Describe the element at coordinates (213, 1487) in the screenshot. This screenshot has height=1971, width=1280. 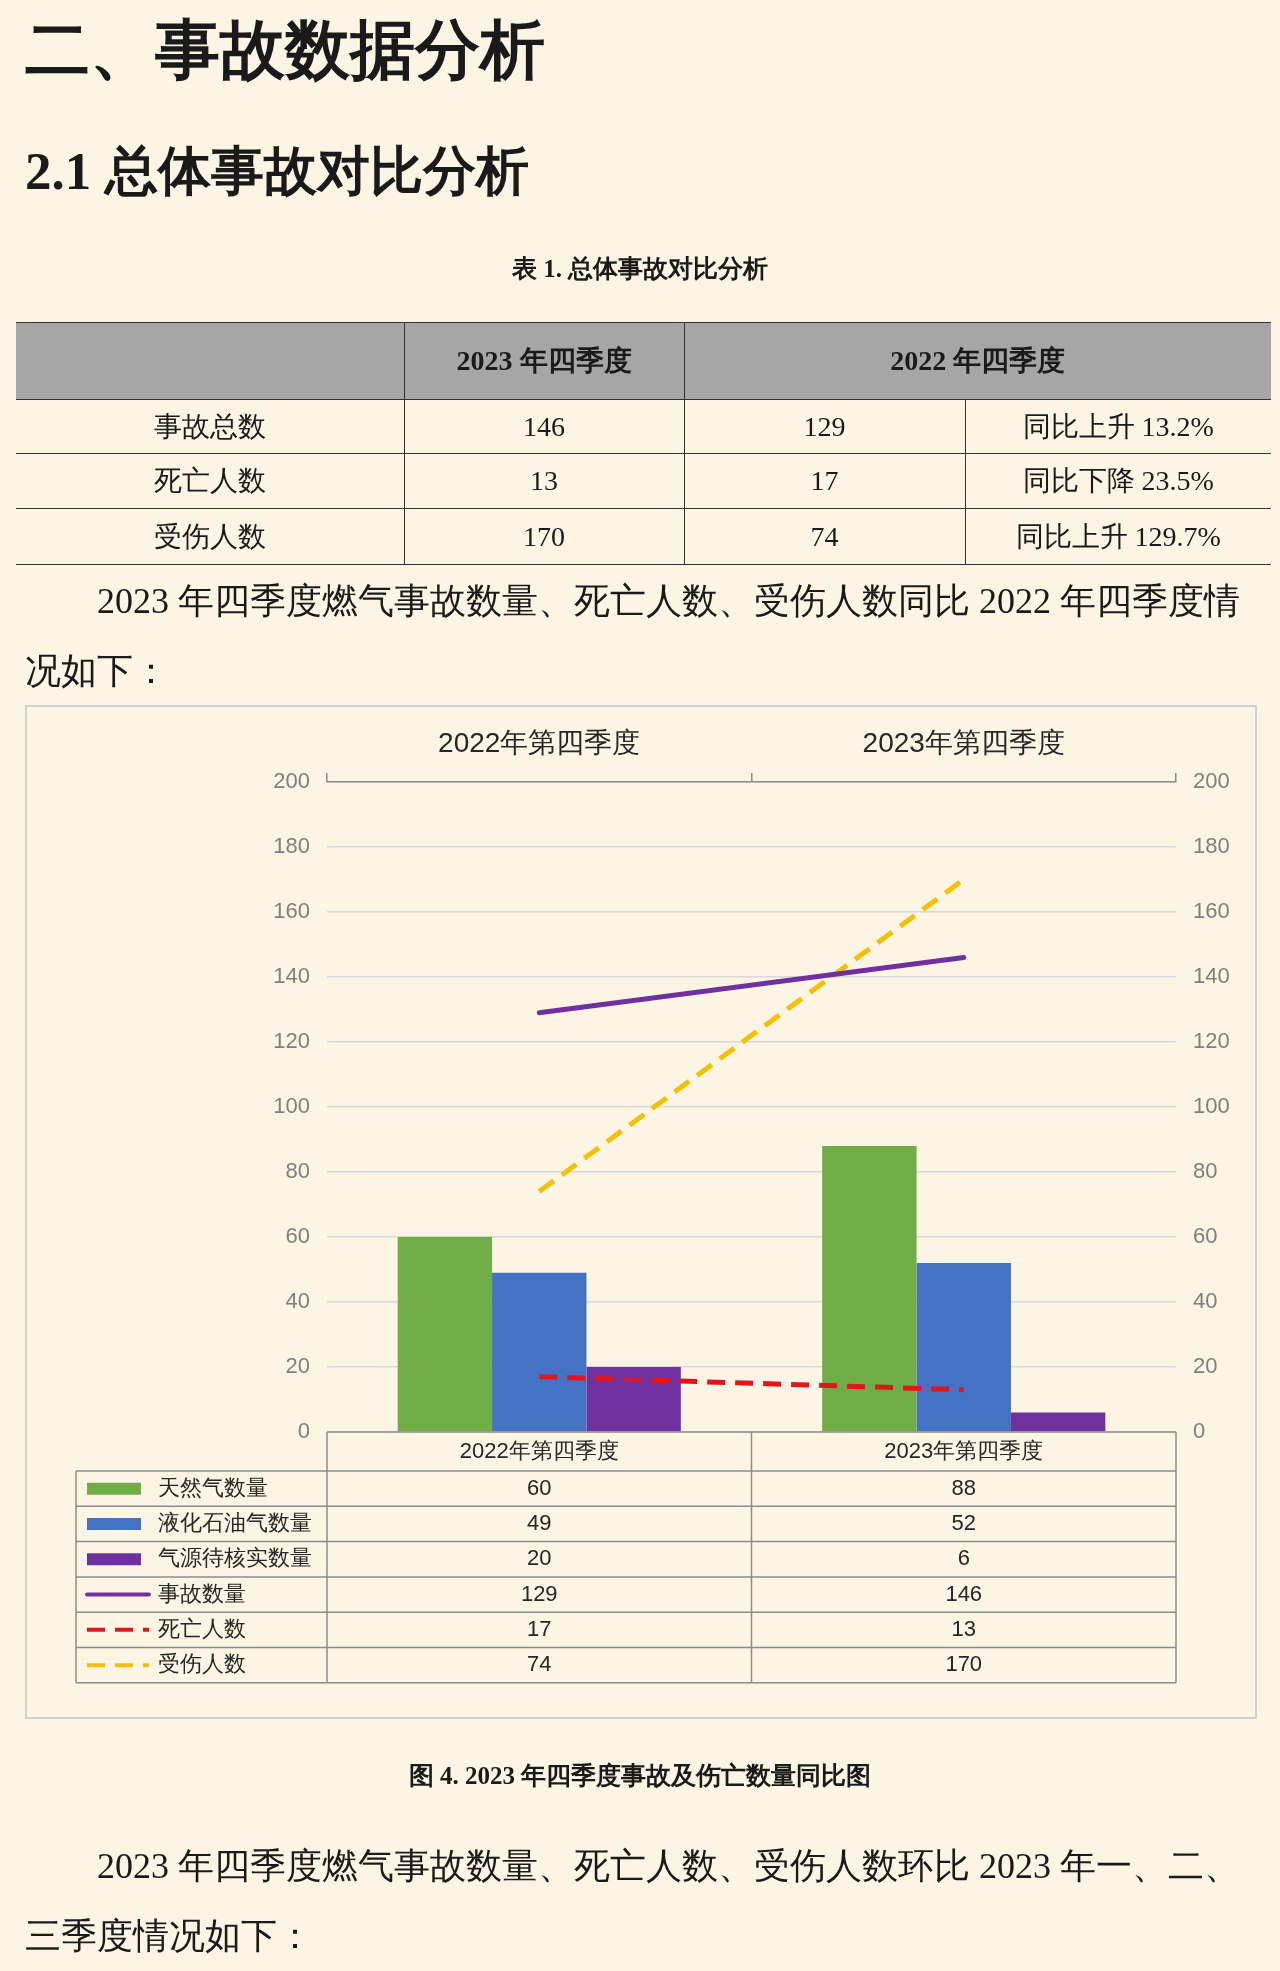
I see `legend-label: 天然气数量` at that location.